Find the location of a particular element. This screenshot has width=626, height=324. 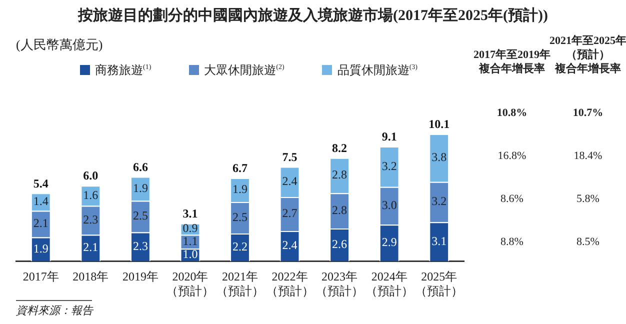

text: 5.8% is located at coordinates (588, 199).